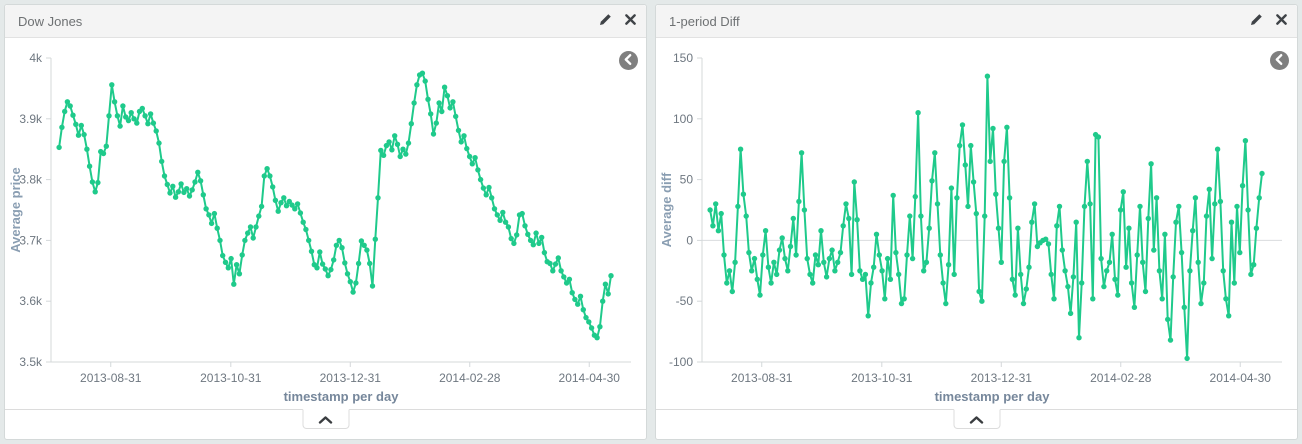 The height and width of the screenshot is (444, 1302). What do you see at coordinates (683, 119) in the screenshot?
I see `svg-text: 100` at bounding box center [683, 119].